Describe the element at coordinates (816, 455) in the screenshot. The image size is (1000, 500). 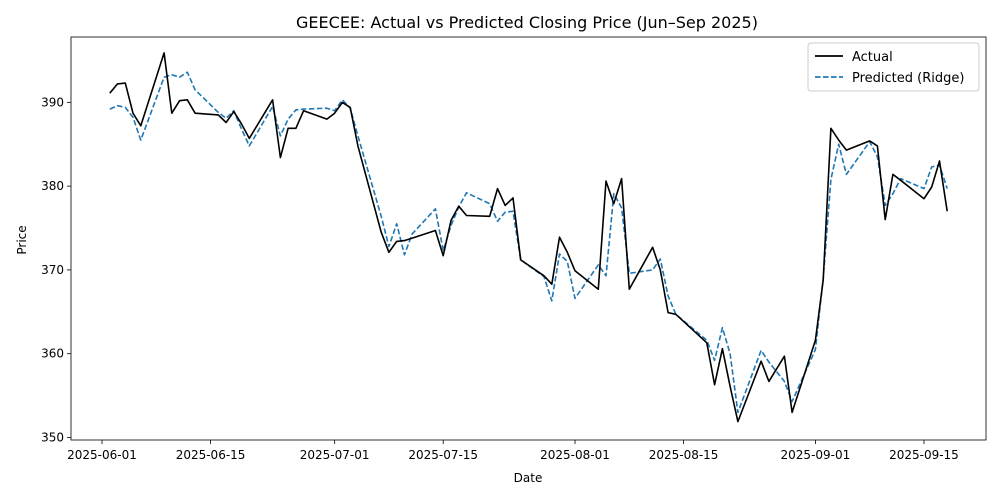
I see `x-tick-label: 2025-09-01` at that location.